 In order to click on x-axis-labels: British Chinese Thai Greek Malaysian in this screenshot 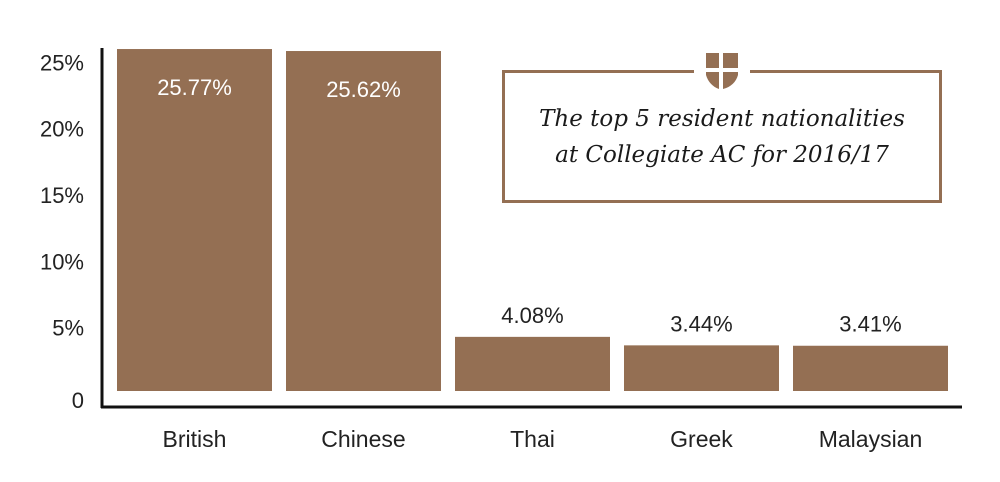, I will do `click(543, 439)`.